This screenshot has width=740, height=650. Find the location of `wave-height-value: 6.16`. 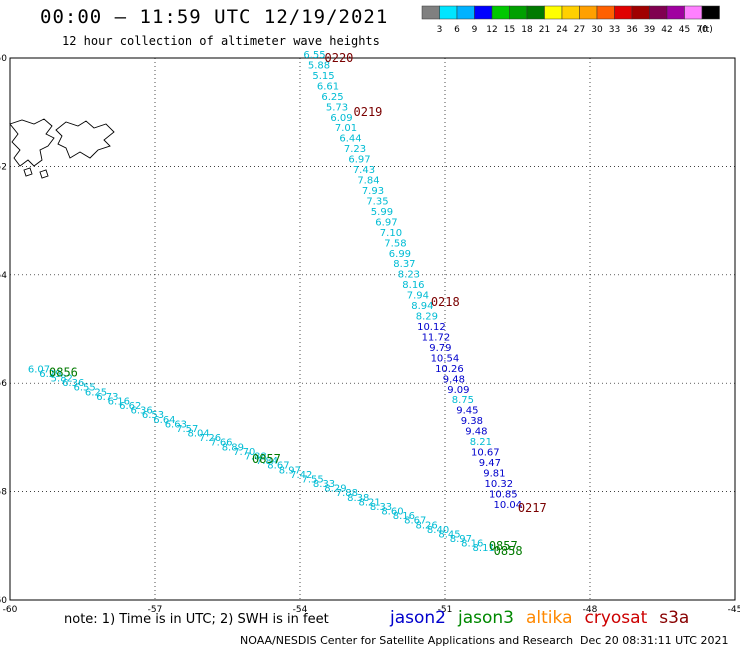

wave-height-value: 6.16 is located at coordinates (119, 401).